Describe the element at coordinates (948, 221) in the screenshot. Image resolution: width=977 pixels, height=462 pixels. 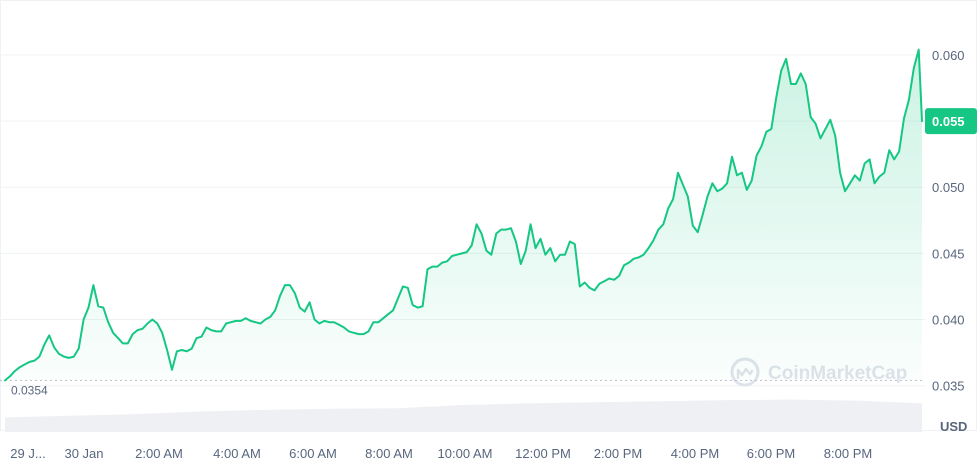
I see `y-axis-ticks: 0.060 0.055 0.050 0.045 0.040 0.035` at that location.